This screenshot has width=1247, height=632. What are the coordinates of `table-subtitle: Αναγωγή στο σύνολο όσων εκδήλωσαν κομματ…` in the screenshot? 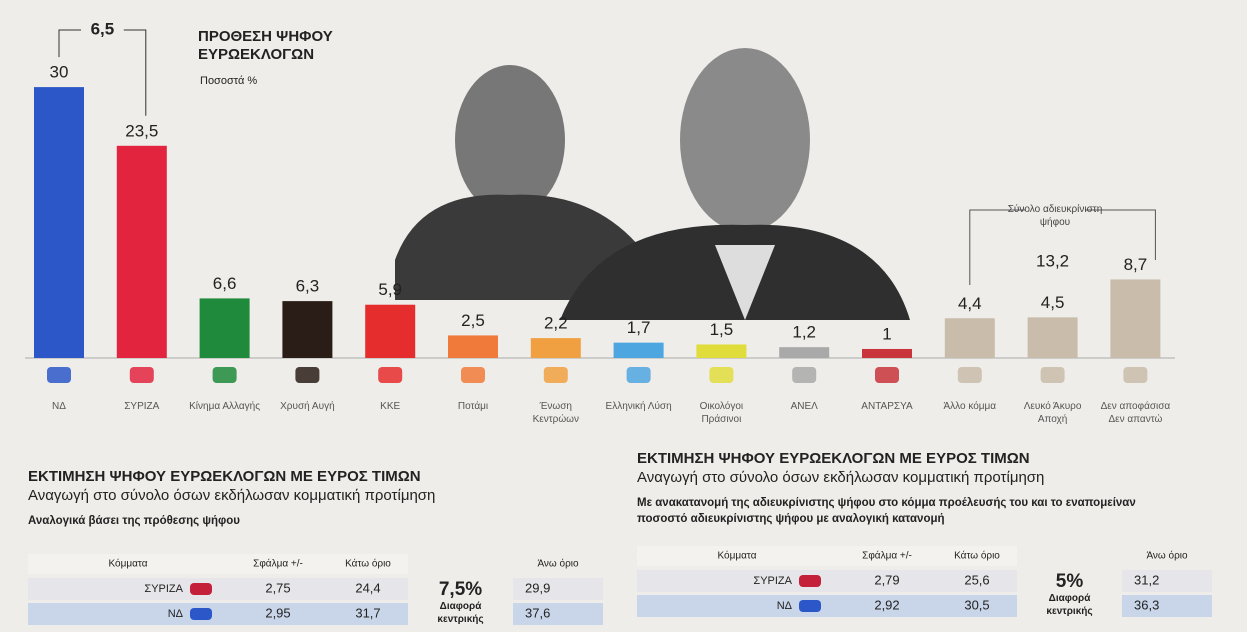 It's located at (841, 477).